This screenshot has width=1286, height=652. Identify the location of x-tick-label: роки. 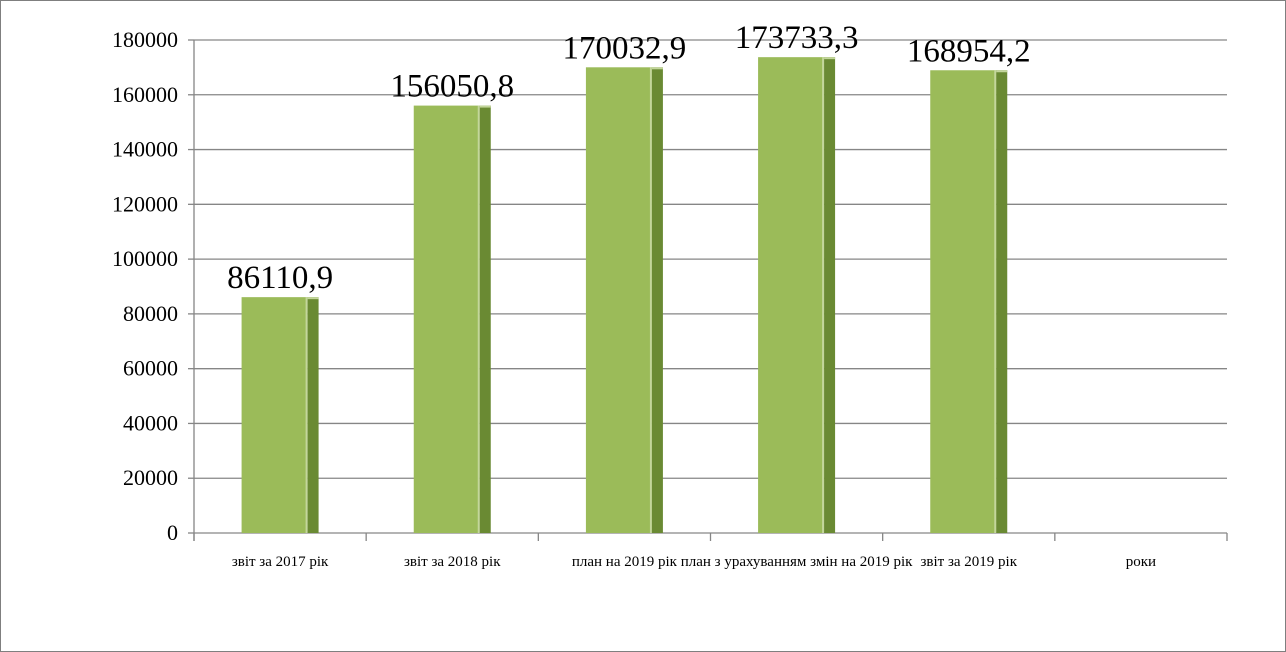
(1141, 562).